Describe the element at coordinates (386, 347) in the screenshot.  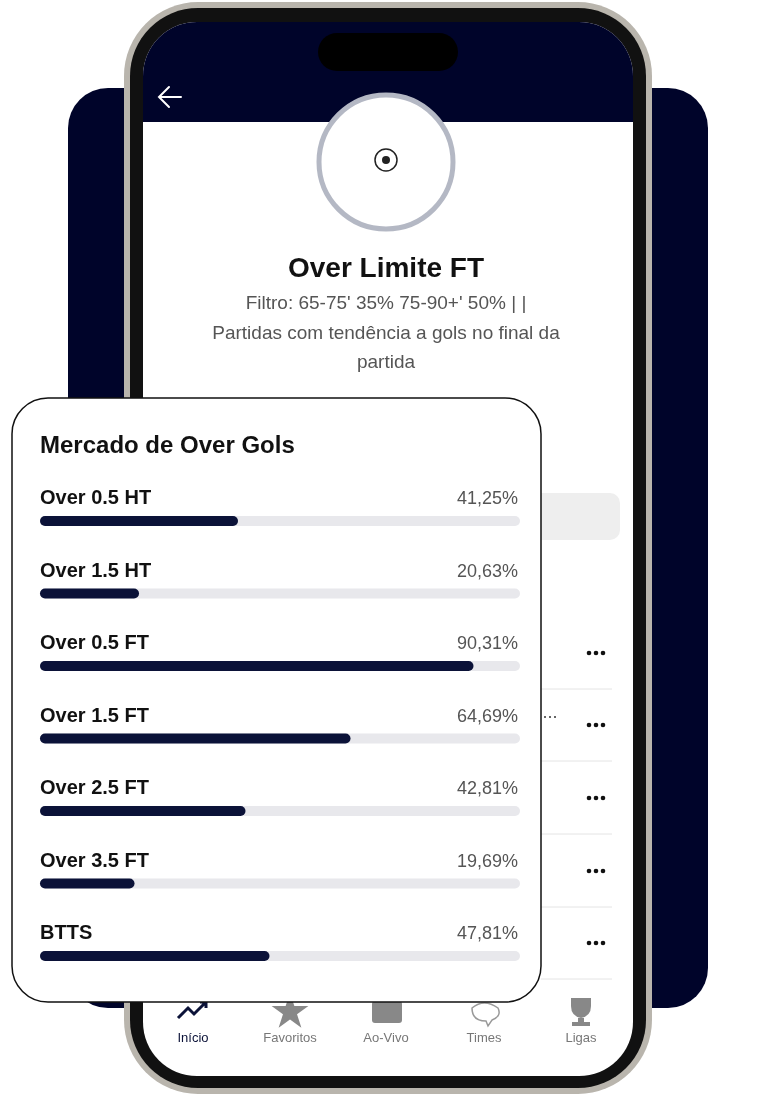
I see `text: Partidas com tendência a gols no final da partida` at that location.